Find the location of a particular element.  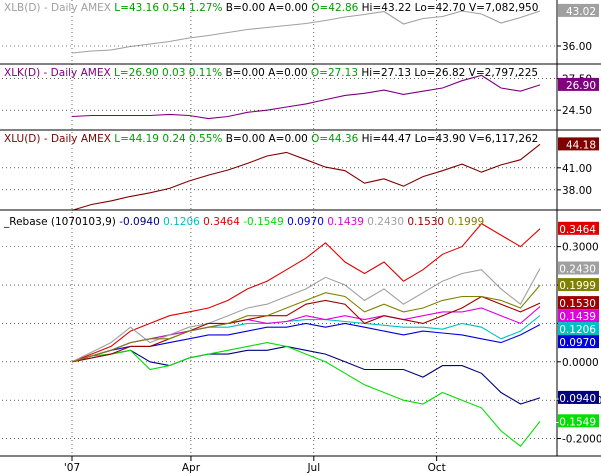

rebase-value-6-box is located at coordinates (578, 268).